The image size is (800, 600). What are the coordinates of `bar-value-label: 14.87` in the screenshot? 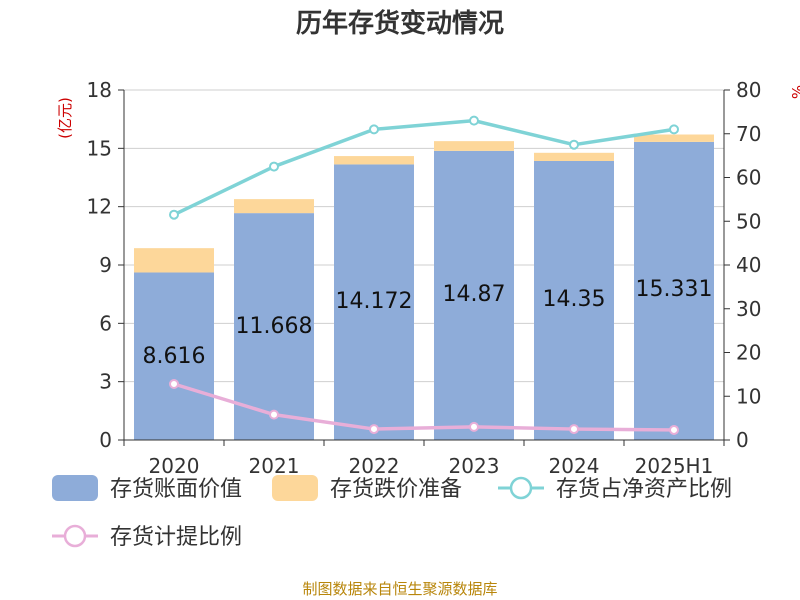 It's located at (474, 294).